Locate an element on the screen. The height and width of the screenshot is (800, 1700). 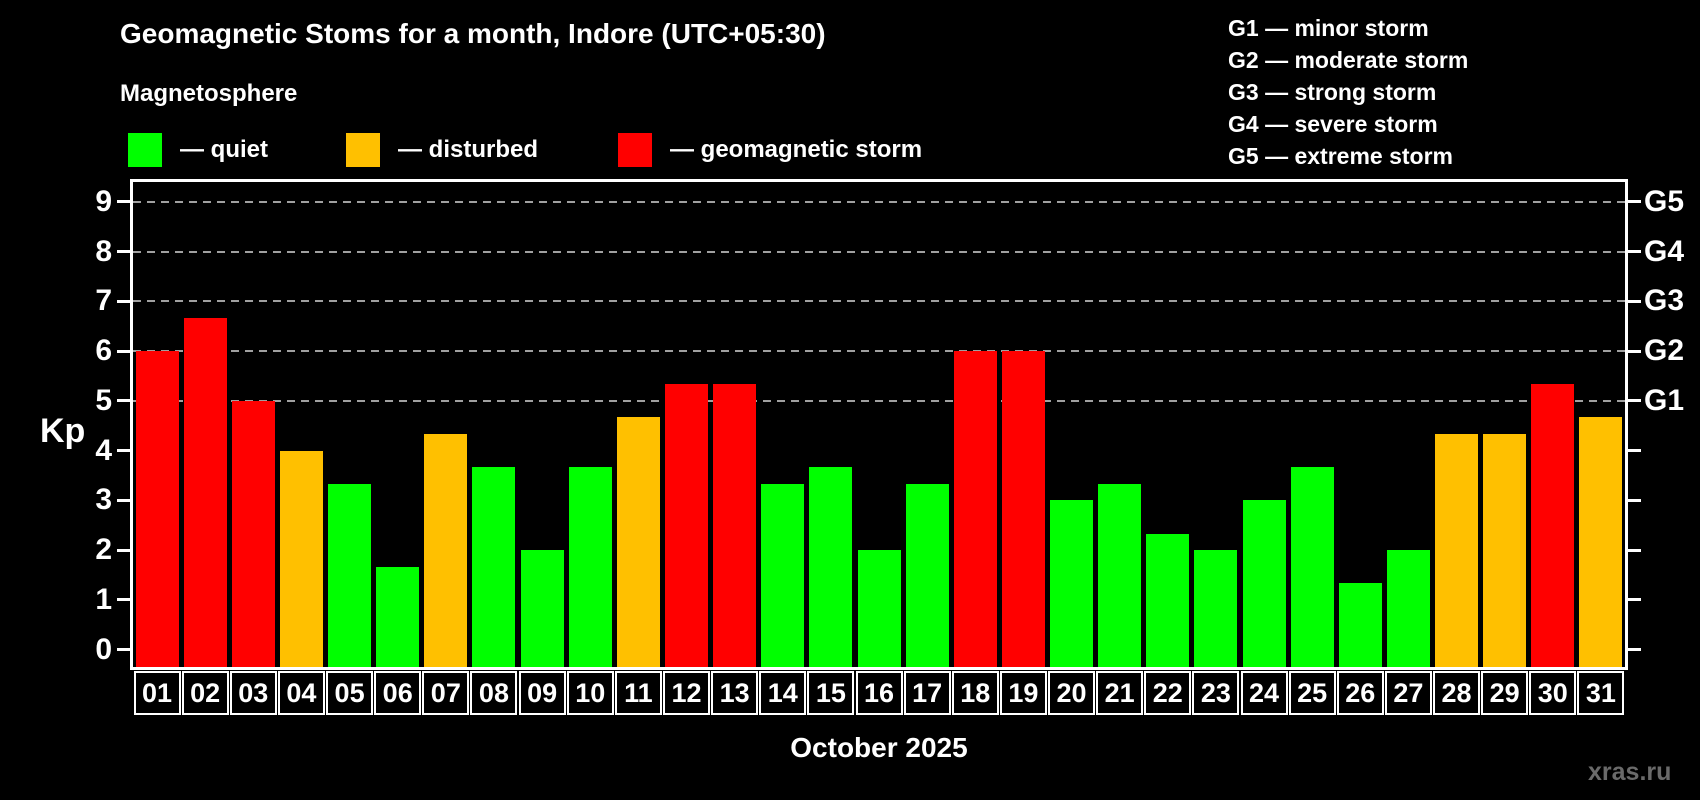
day-label-05: 05 is located at coordinates (350, 693).